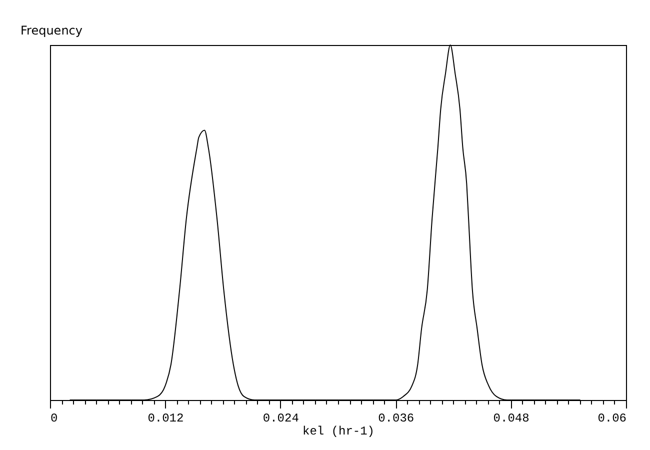  What do you see at coordinates (280, 419) in the screenshot?
I see `x-tick-label: 0.024` at bounding box center [280, 419].